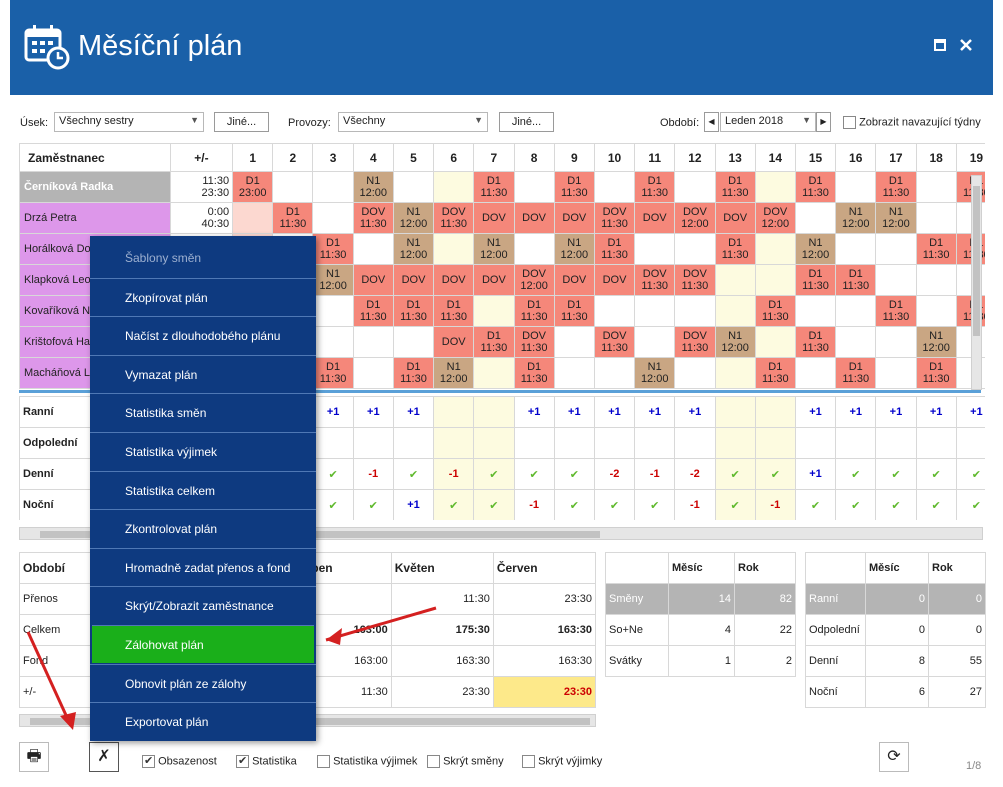  Describe the element at coordinates (203, 296) in the screenshot. I see `menu-item: Zkopírovat plán` at that location.